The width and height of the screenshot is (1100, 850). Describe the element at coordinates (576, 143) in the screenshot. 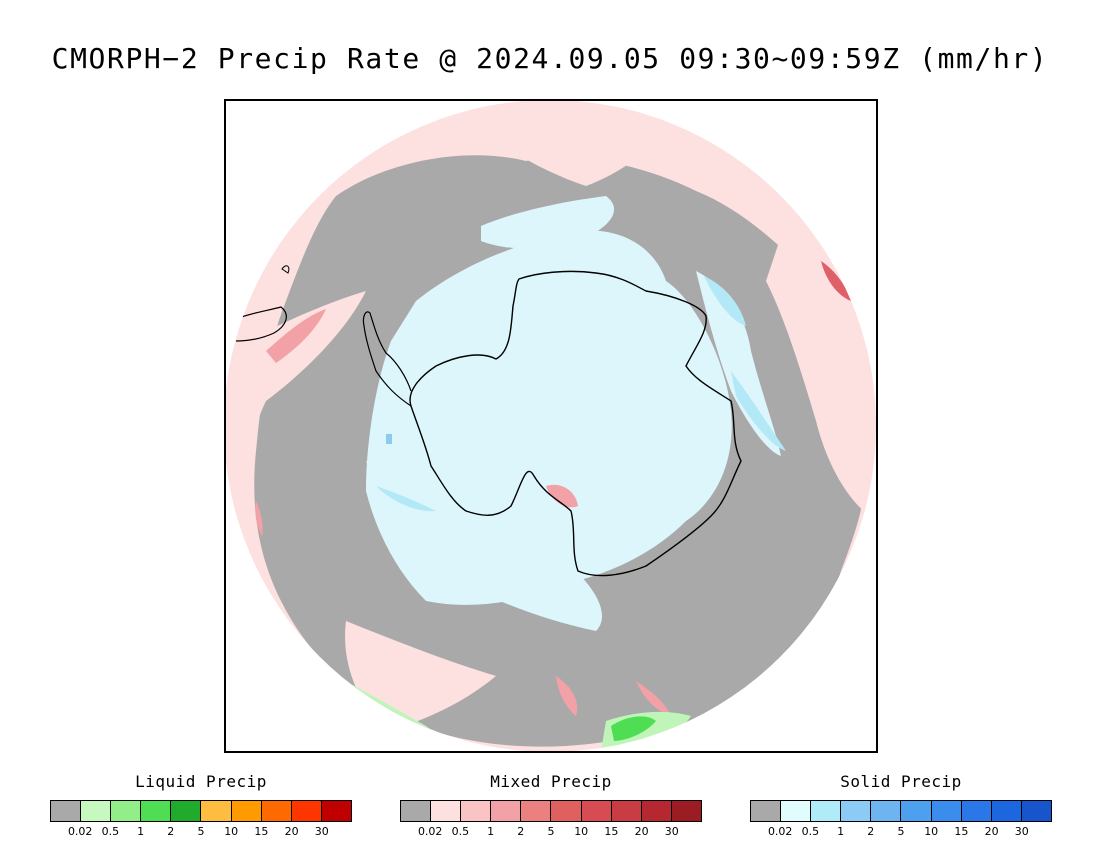

I see `mixed-precip-band-north` at that location.